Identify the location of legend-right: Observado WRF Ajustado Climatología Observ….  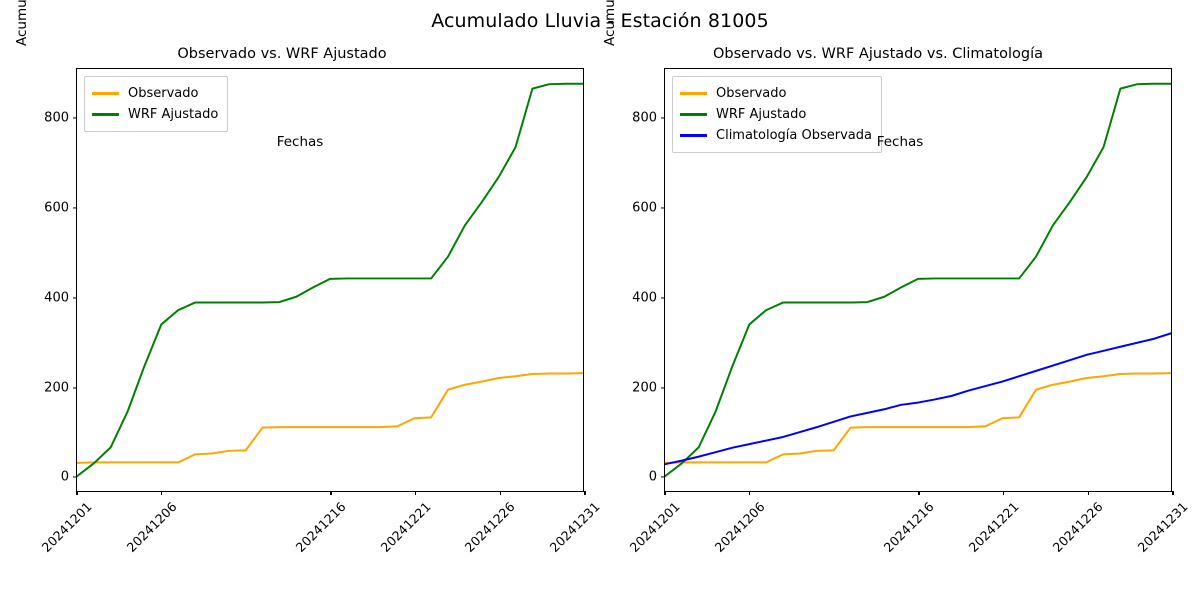
(777, 114).